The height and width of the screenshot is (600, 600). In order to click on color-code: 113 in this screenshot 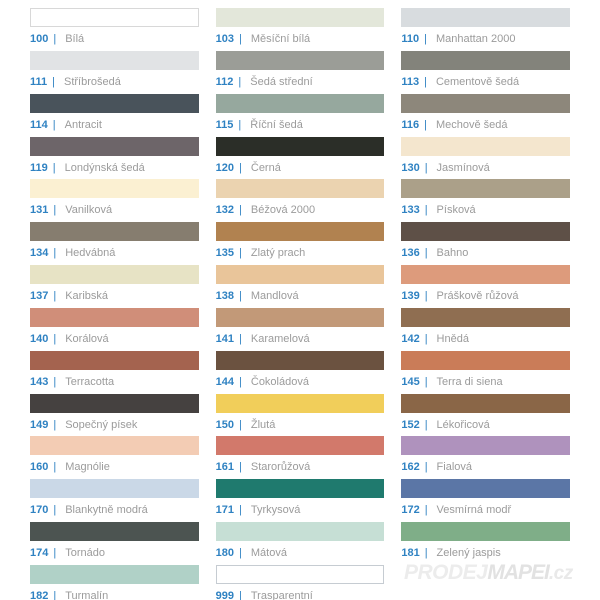, I will do `click(410, 81)`.